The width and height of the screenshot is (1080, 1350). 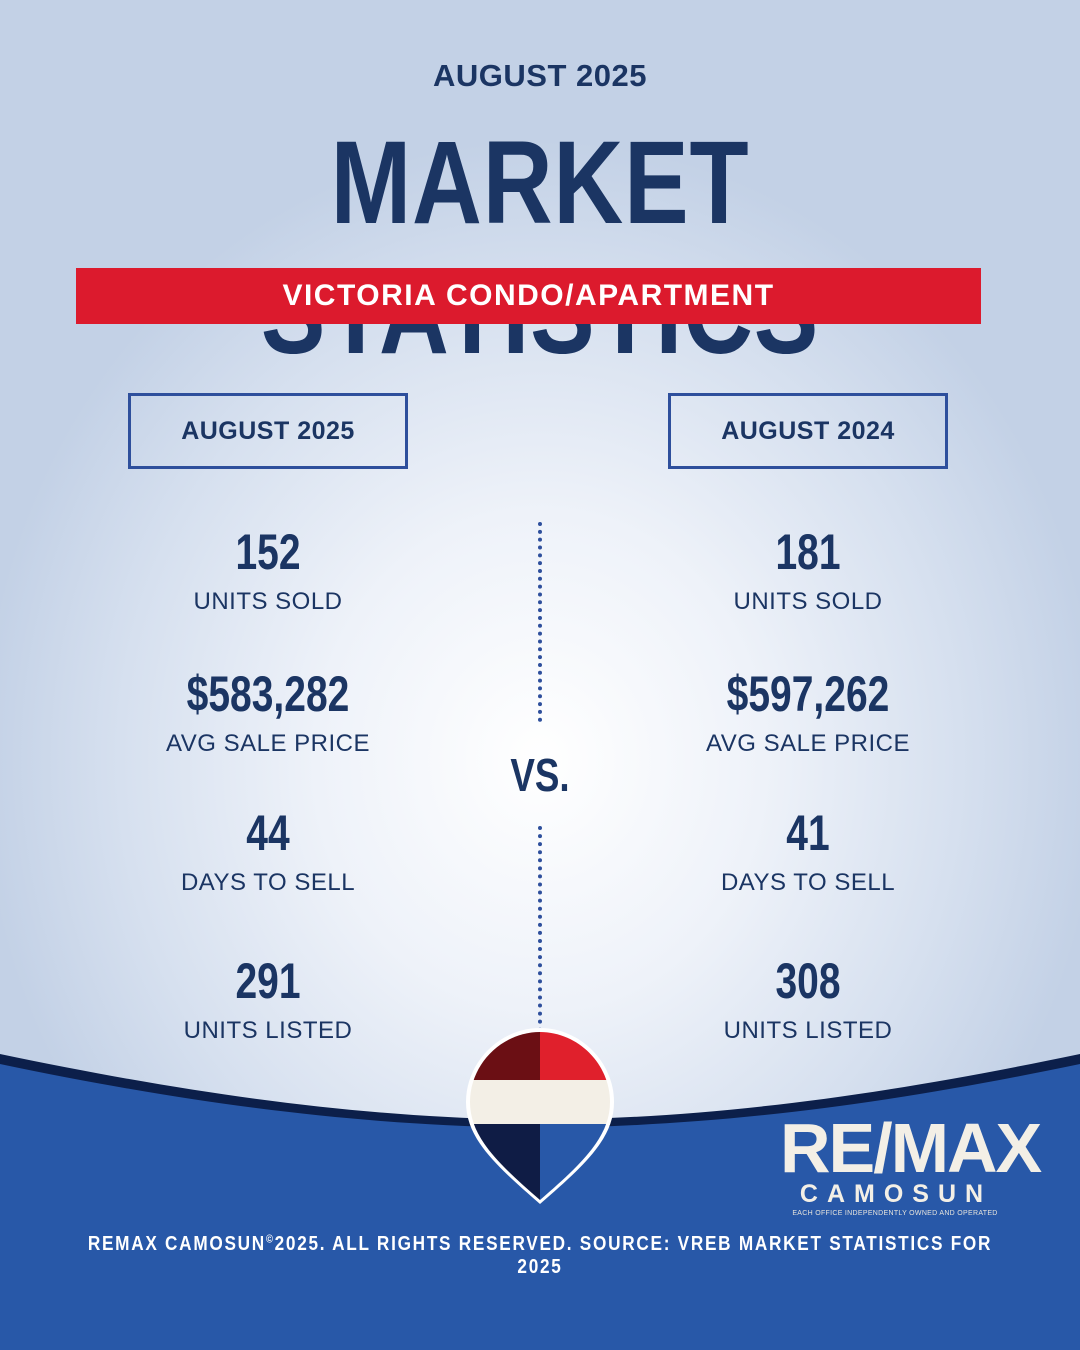 What do you see at coordinates (270, 1239) in the screenshot?
I see `copyright-mark: ©` at bounding box center [270, 1239].